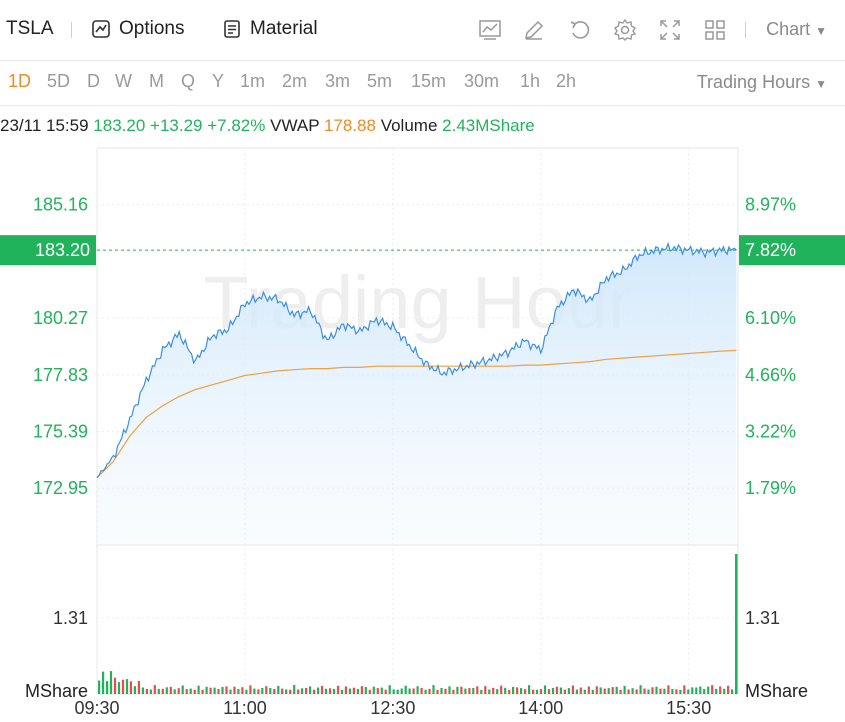 This screenshot has height=722, width=845. What do you see at coordinates (137, 29) in the screenshot?
I see `options-button: Options` at bounding box center [137, 29].